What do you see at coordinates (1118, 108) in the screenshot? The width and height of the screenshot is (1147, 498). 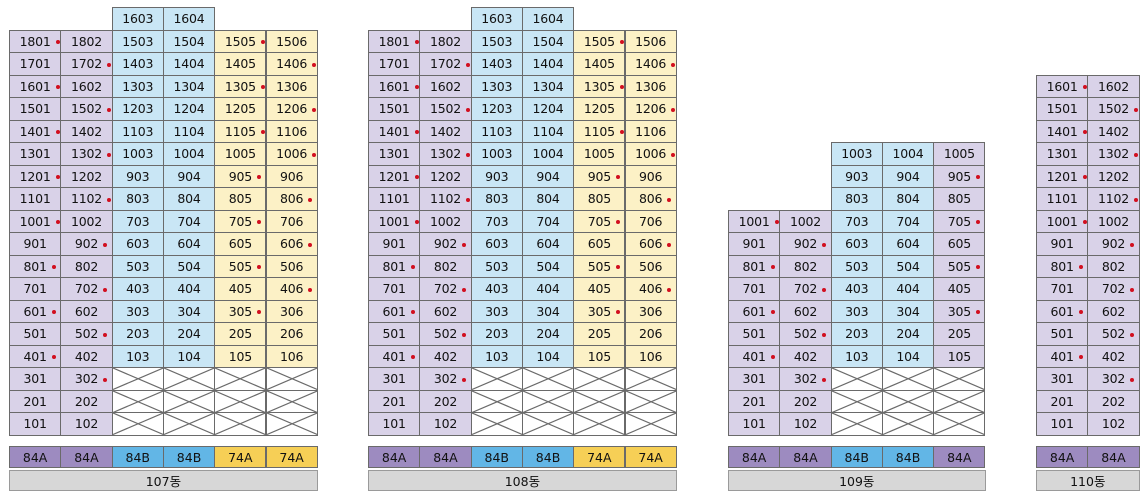 I see `unit-number: 1502` at bounding box center [1118, 108].